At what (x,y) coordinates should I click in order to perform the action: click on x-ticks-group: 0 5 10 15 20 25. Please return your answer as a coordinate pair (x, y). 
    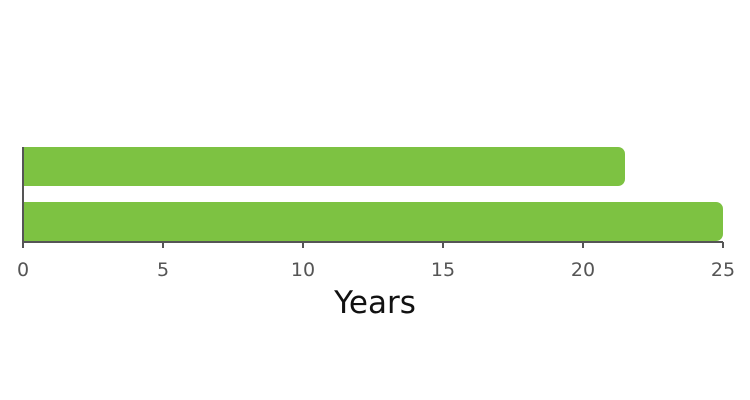
    Looking at the image, I should click on (376, 261).